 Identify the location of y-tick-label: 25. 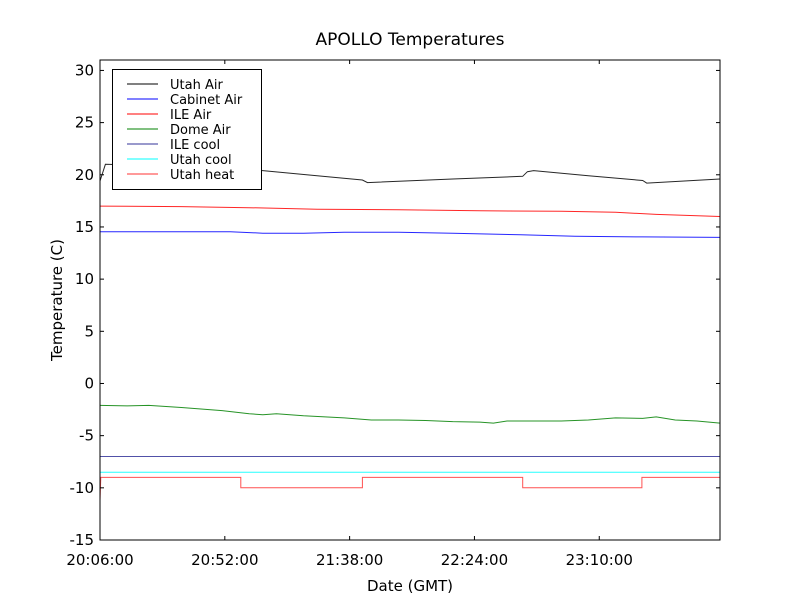
(84, 123).